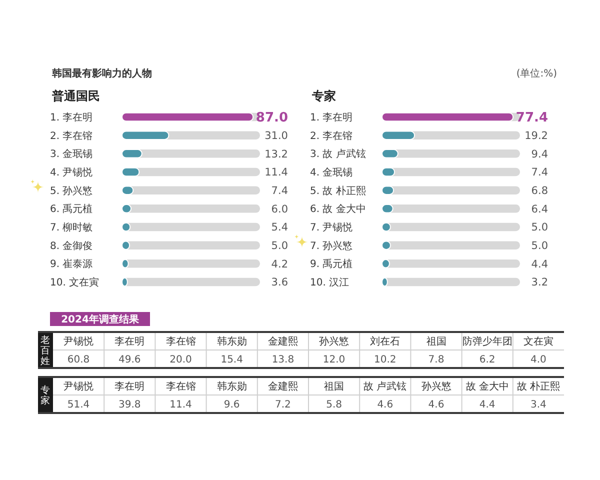 The height and width of the screenshot is (480, 600). Describe the element at coordinates (232, 405) in the screenshot. I see `data-label: 9.6` at that location.